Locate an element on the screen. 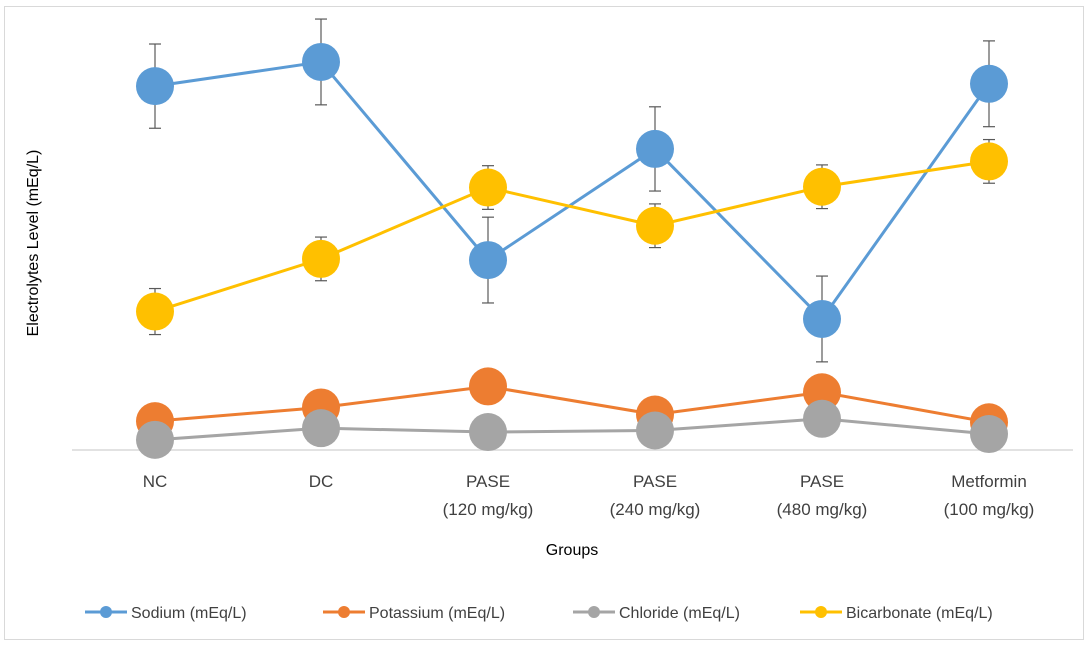  legend-item: Sodium (mEq/L) is located at coordinates (166, 613).